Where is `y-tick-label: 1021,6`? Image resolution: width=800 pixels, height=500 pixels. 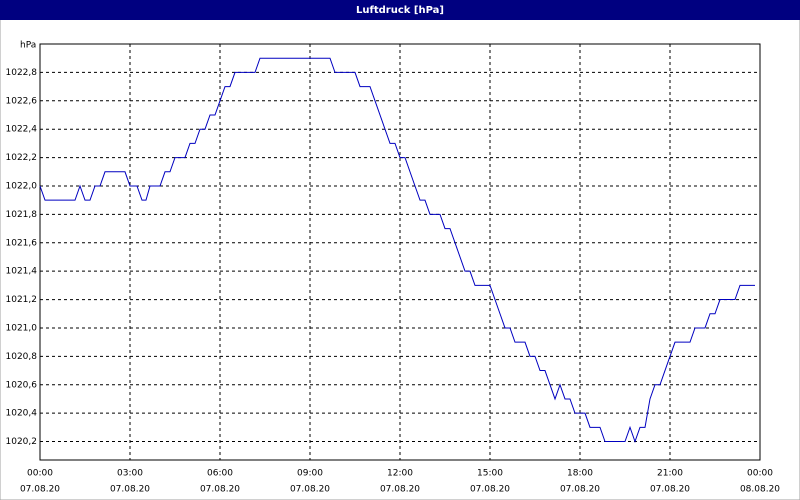 y-tick-label: 1021,6 is located at coordinates (22, 243).